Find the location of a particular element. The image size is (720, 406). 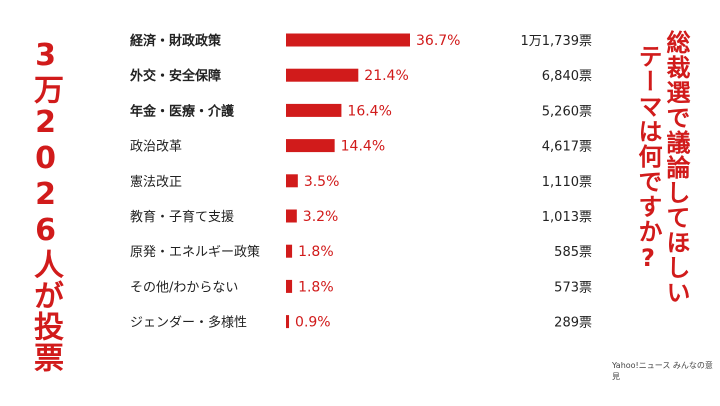

vote-count-label: 6,840票 is located at coordinates (567, 76).